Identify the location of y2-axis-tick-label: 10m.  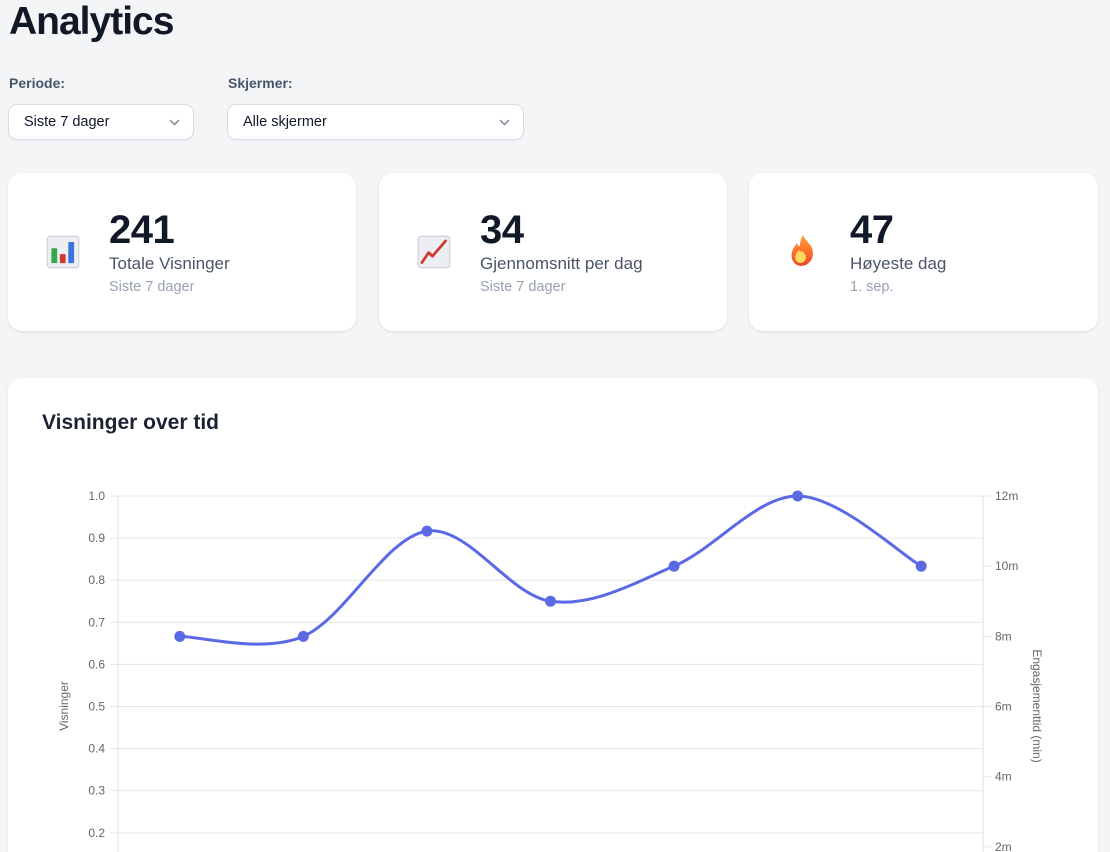
(1006, 566).